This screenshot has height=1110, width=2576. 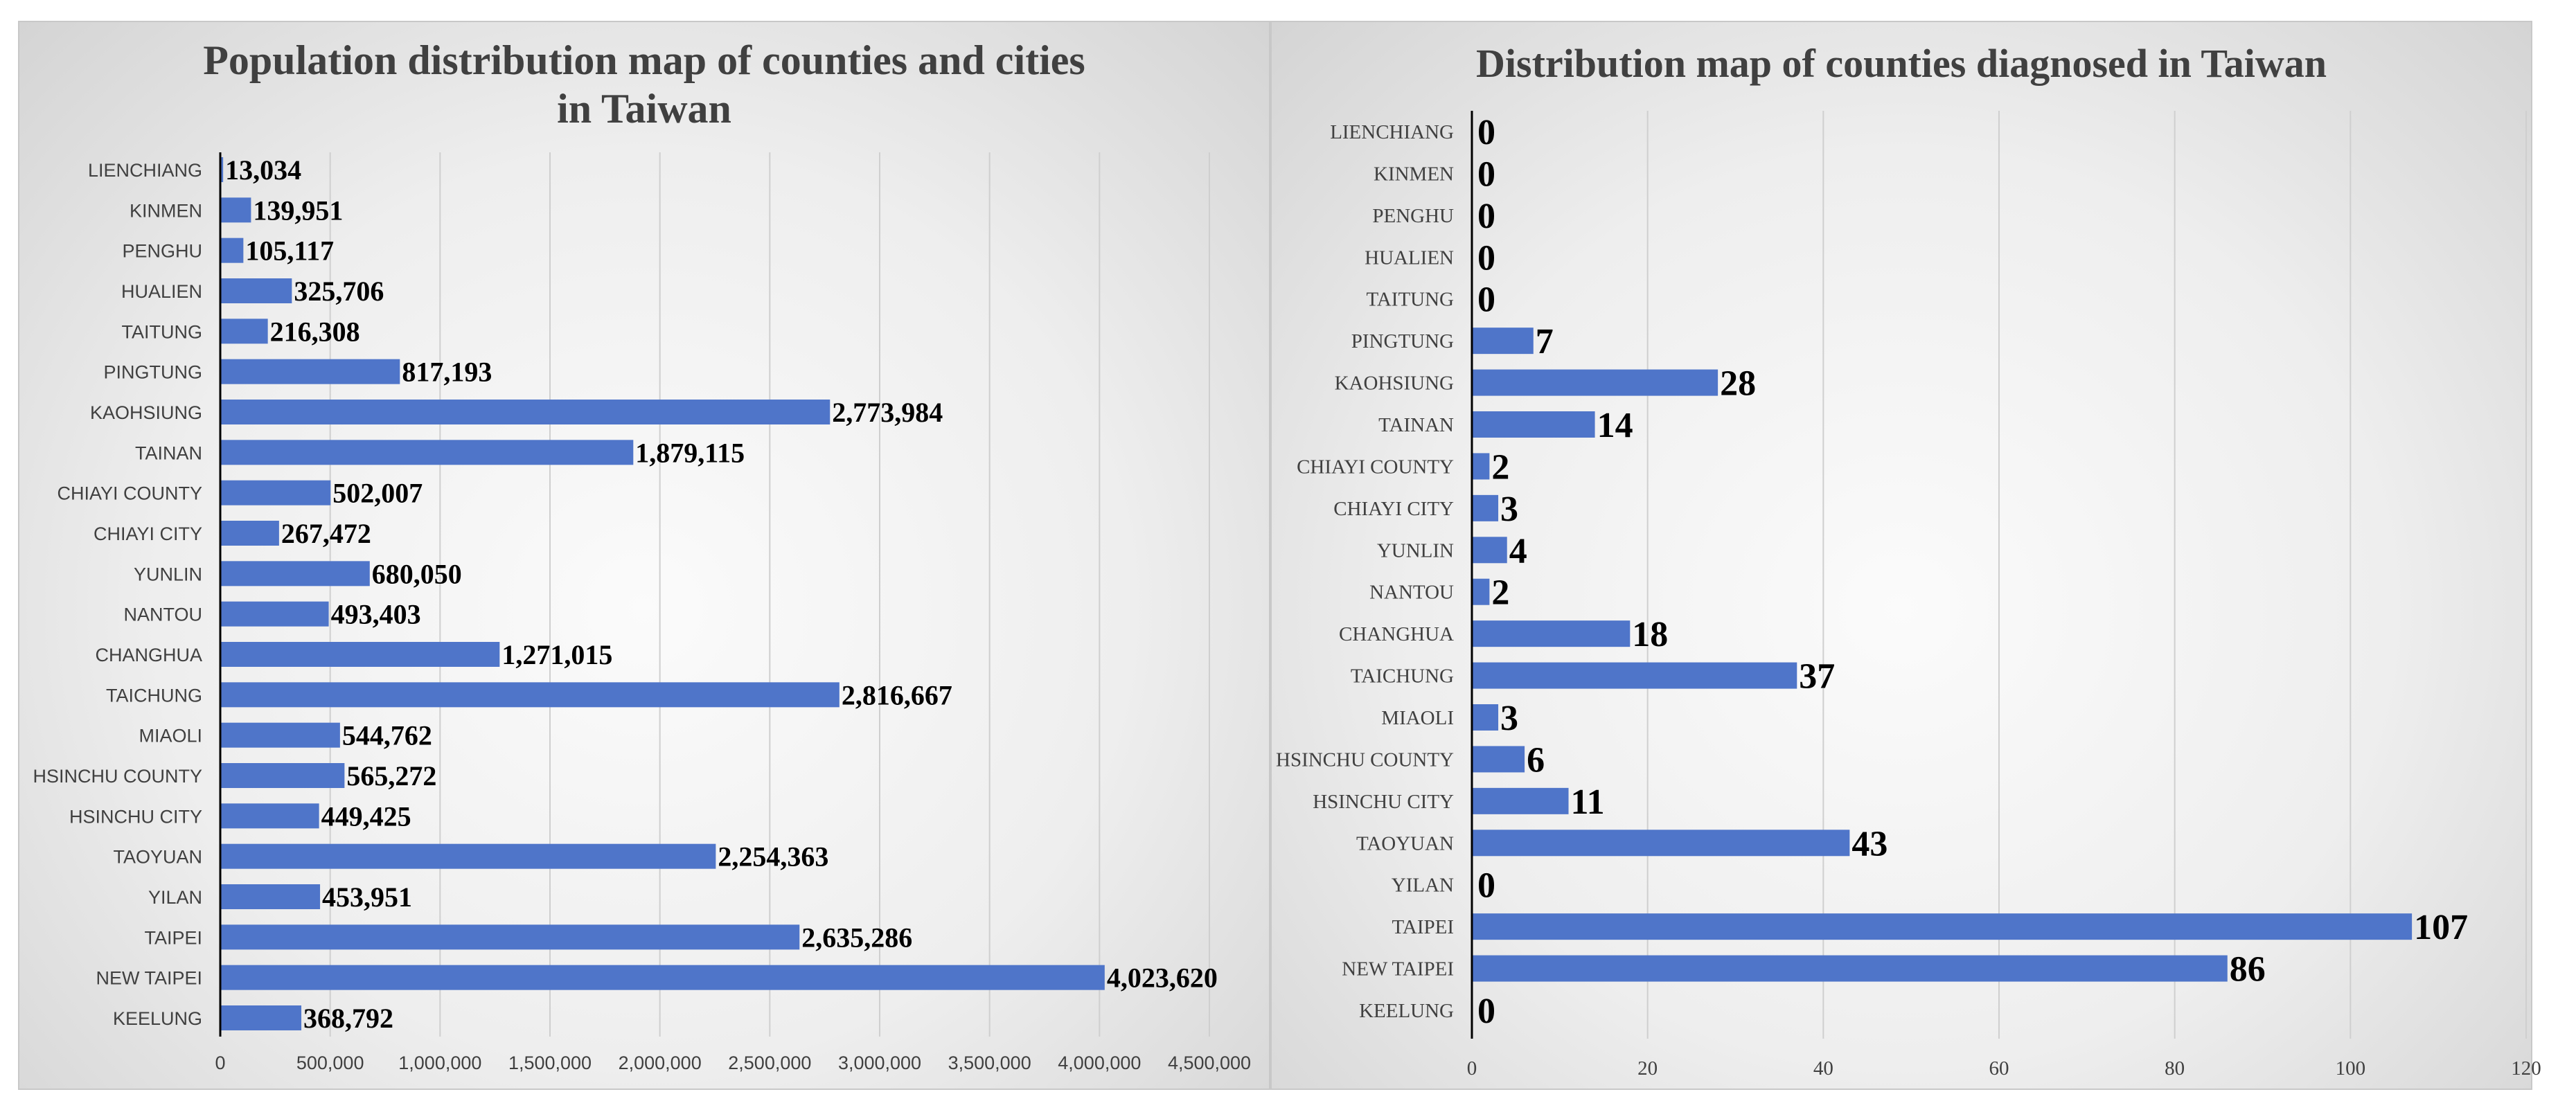 I want to click on population-data-label: 1,271,015, so click(x=556, y=654).